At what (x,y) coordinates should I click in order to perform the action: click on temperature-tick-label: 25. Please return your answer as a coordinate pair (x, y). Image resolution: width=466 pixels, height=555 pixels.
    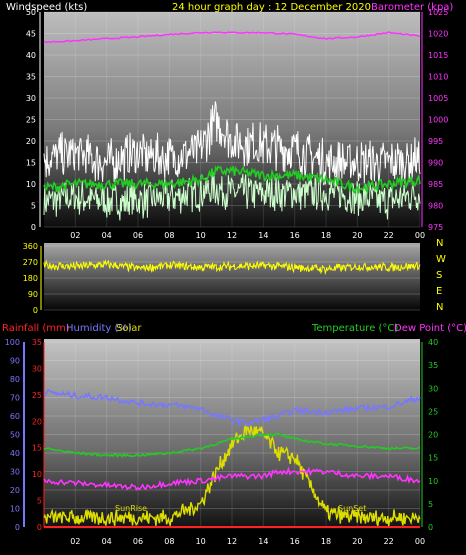
    Looking at the image, I should click on (433, 411).